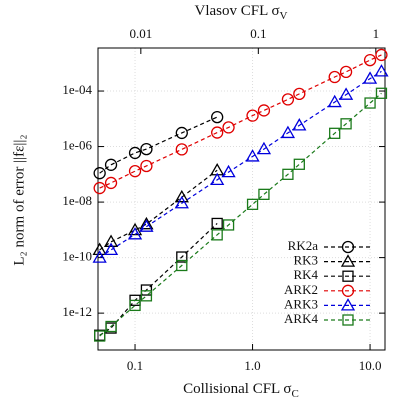  I want to click on x2-axis-label: Vlasov CFL σV, so click(241, 12).